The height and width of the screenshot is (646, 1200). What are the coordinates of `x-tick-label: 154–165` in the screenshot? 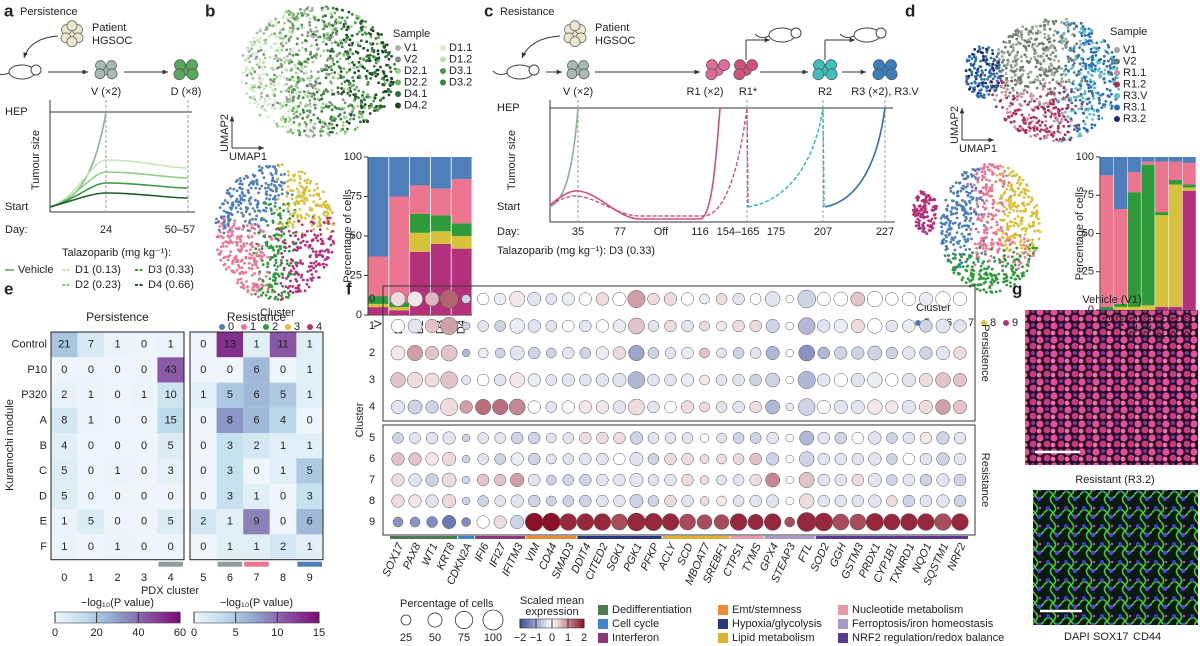 It's located at (738, 232).